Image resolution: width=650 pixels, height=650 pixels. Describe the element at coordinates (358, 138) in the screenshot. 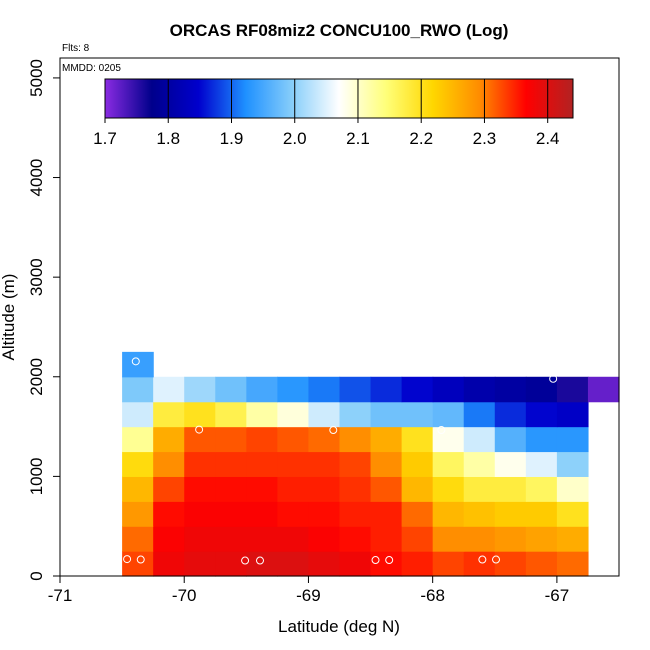

I see `colorbar-tick-label: 2.1` at that location.